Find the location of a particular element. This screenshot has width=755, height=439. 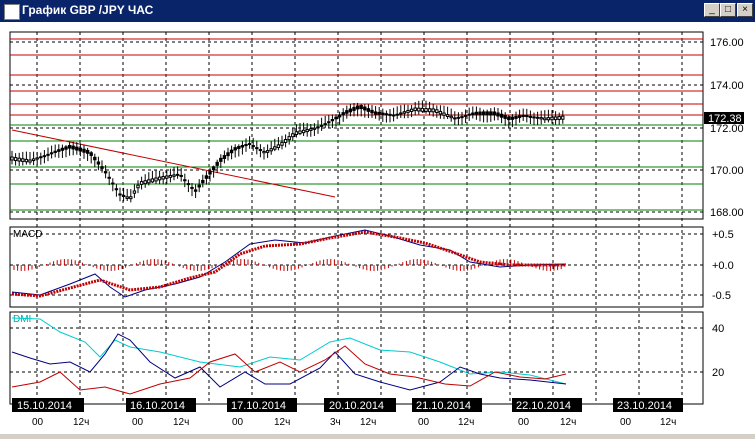

price-tick-label: 174.00 is located at coordinates (727, 86).